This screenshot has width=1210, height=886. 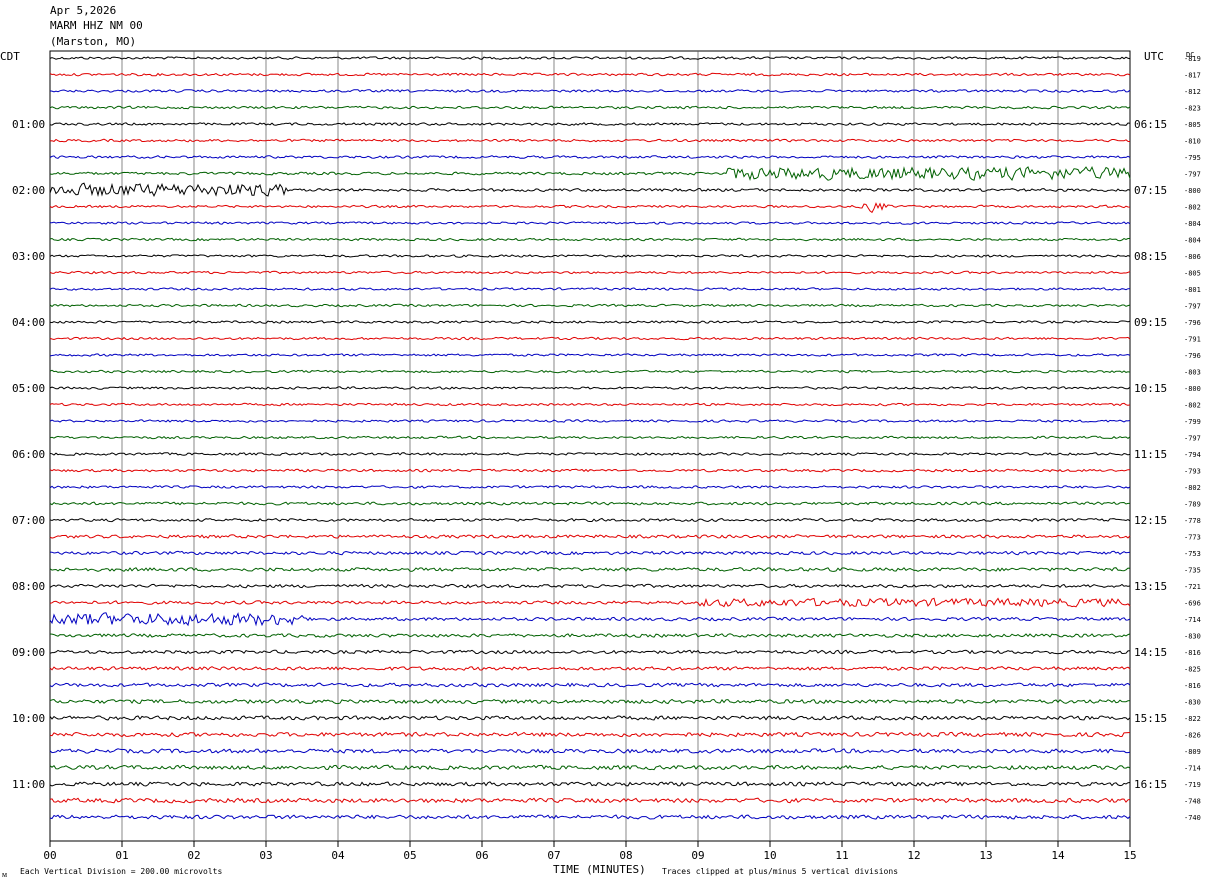 I want to click on x-tick-label: 05, so click(x=409, y=855).